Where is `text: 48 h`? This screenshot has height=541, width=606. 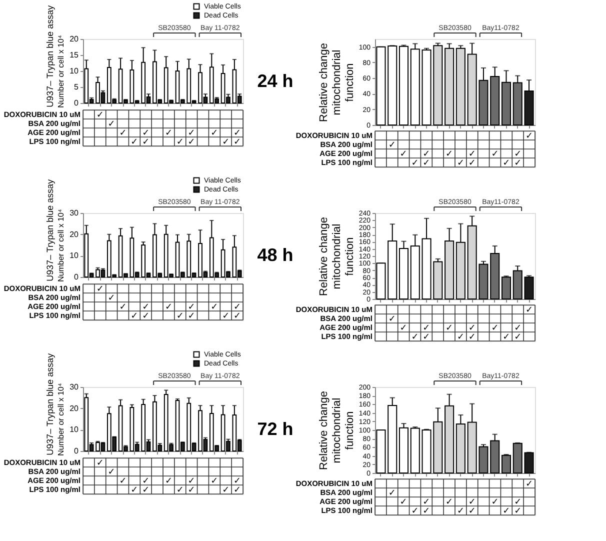 text: 48 h is located at coordinates (275, 255).